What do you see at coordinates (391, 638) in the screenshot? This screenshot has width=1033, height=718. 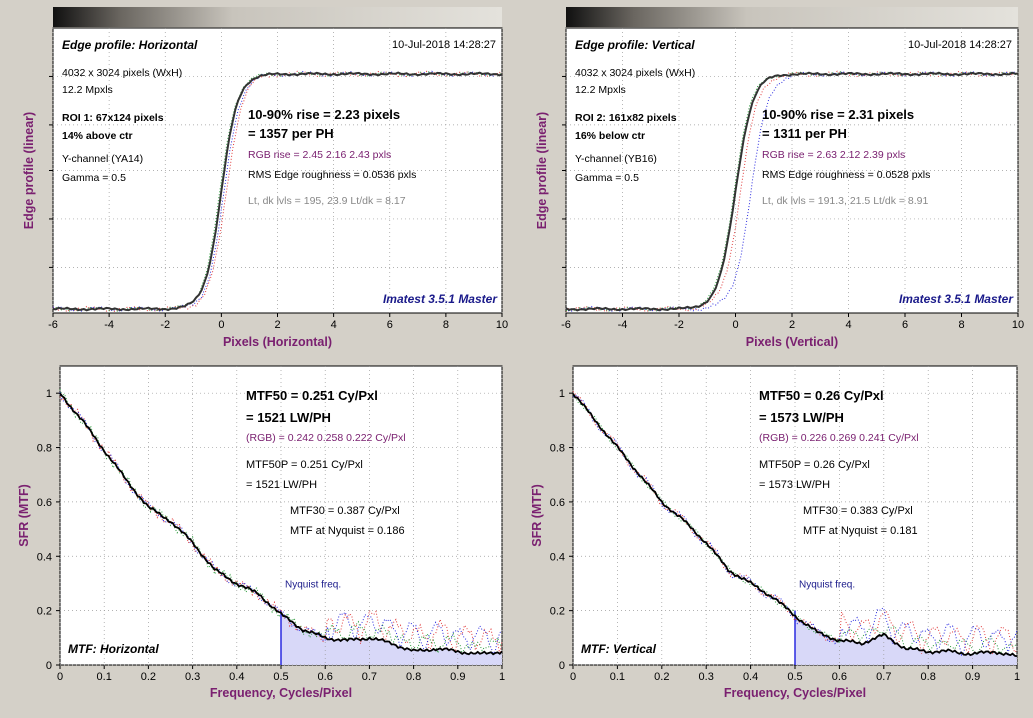 I see `nyquist-region` at bounding box center [391, 638].